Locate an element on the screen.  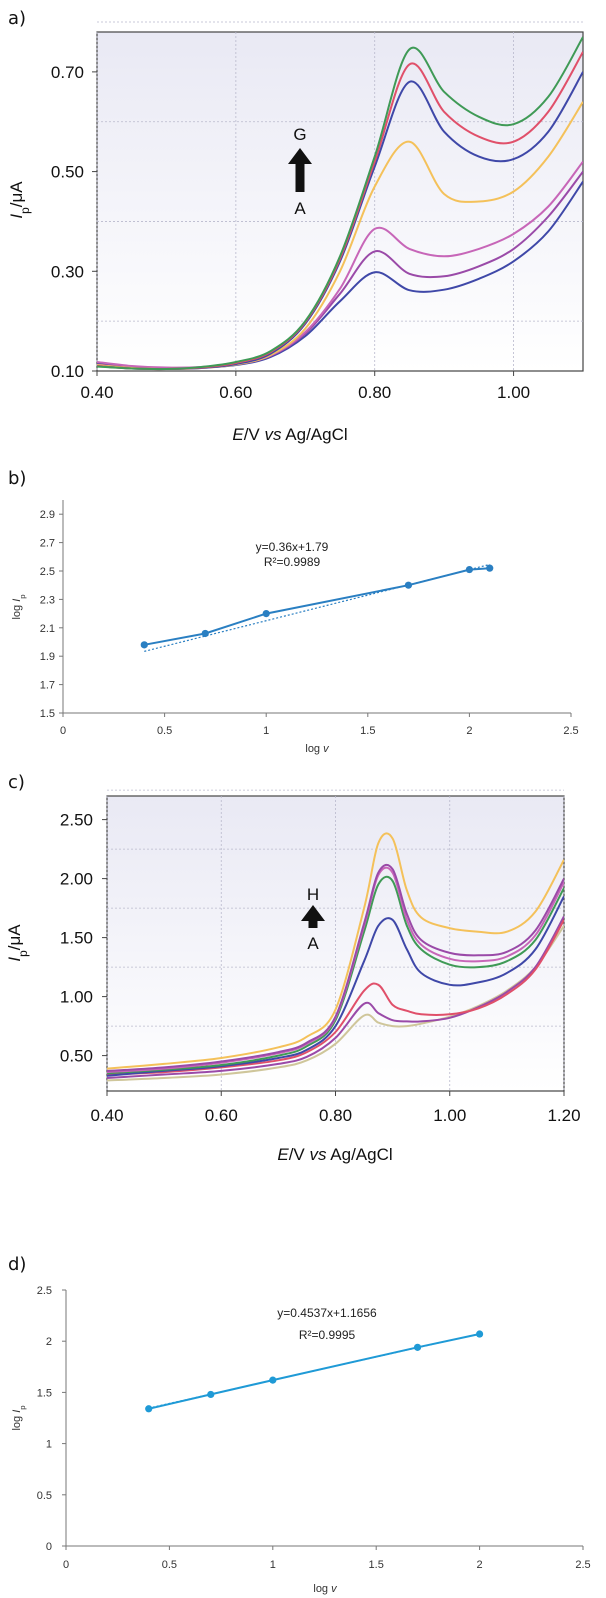
chart-a-xaxis-title-part: Ag/AgCl is located at coordinates (314, 434).